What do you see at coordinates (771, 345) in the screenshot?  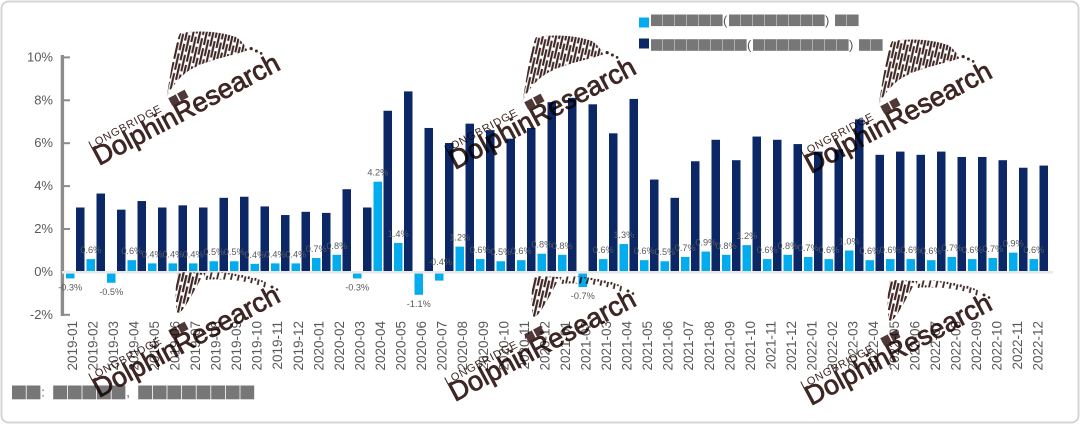 I see `svg-text: 2021-11` at bounding box center [771, 345].